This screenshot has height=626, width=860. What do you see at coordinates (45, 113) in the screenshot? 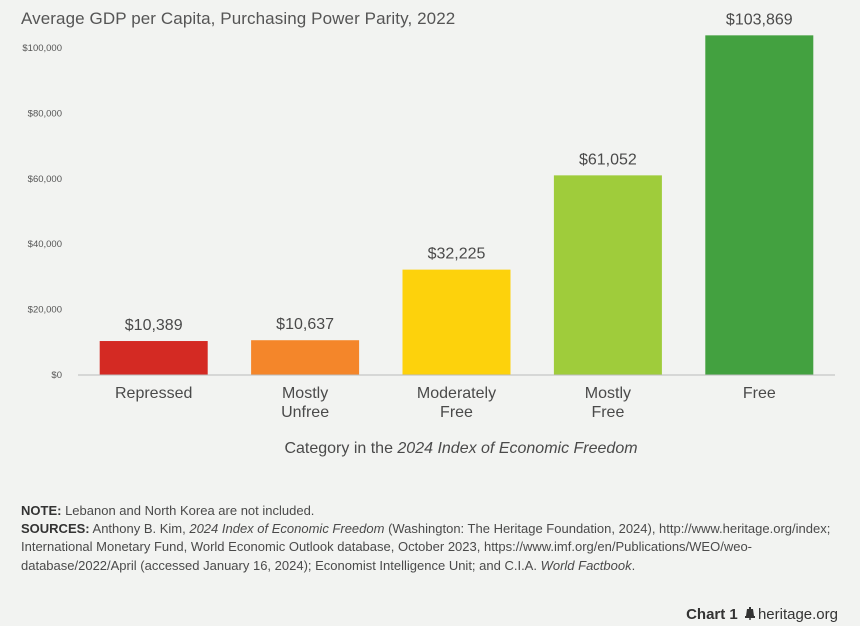
I see `y-tick-label: $80,000` at bounding box center [45, 113].